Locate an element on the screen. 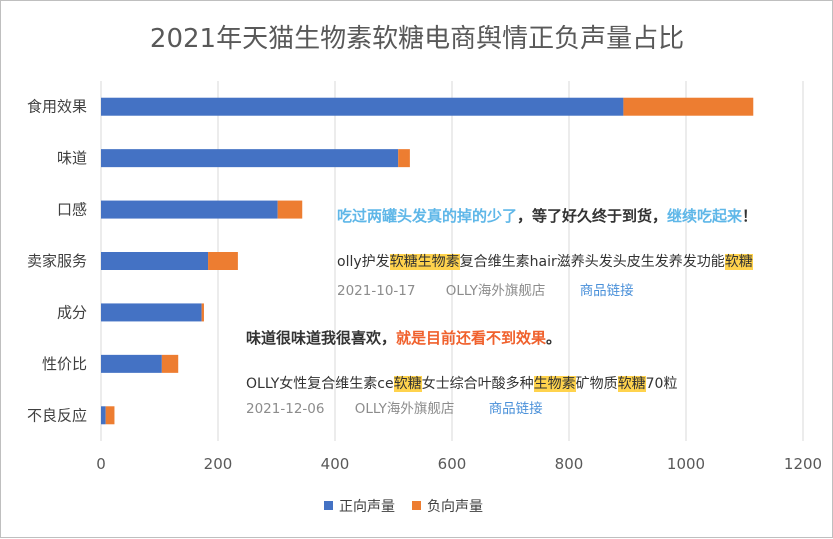 The image size is (833, 539). legend-label: 负向声量 is located at coordinates (455, 507).